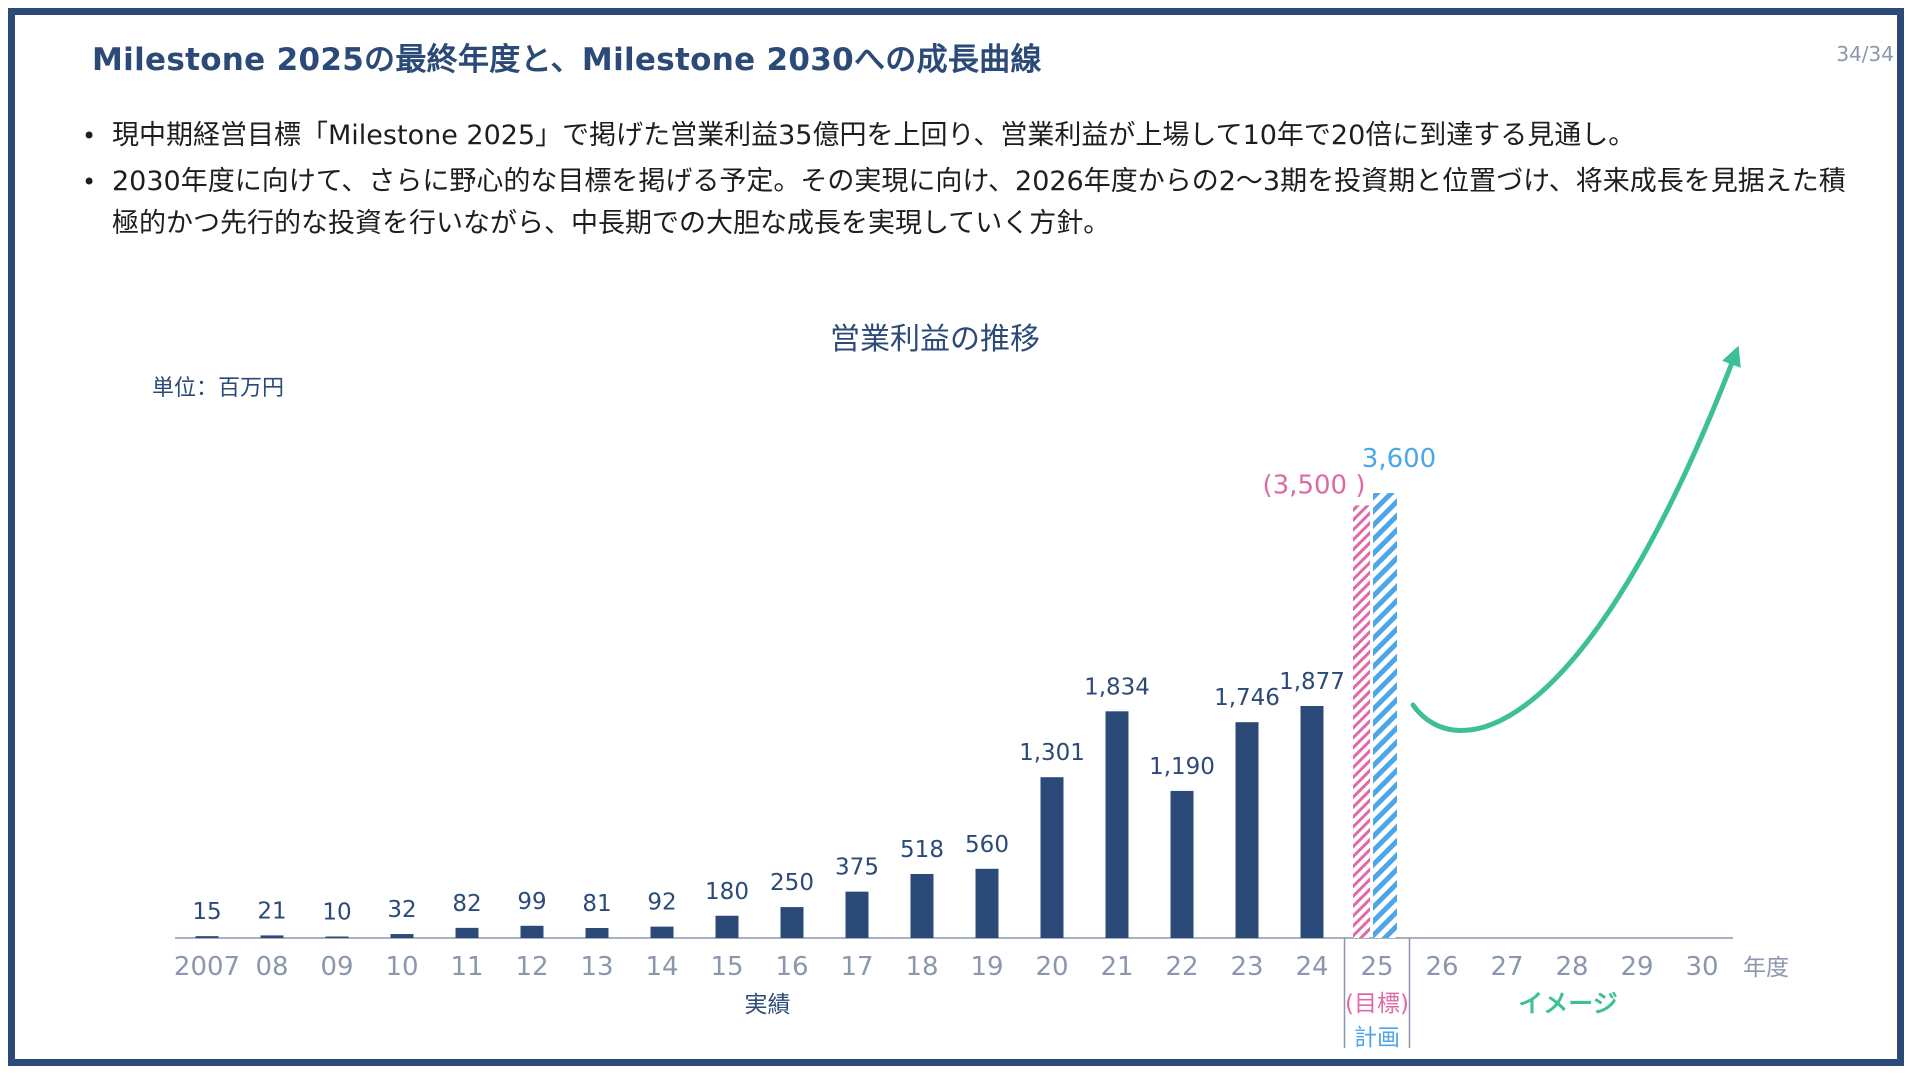 The height and width of the screenshot is (1080, 1920). What do you see at coordinates (922, 850) in the screenshot?
I see `value-label-18: 518` at bounding box center [922, 850].